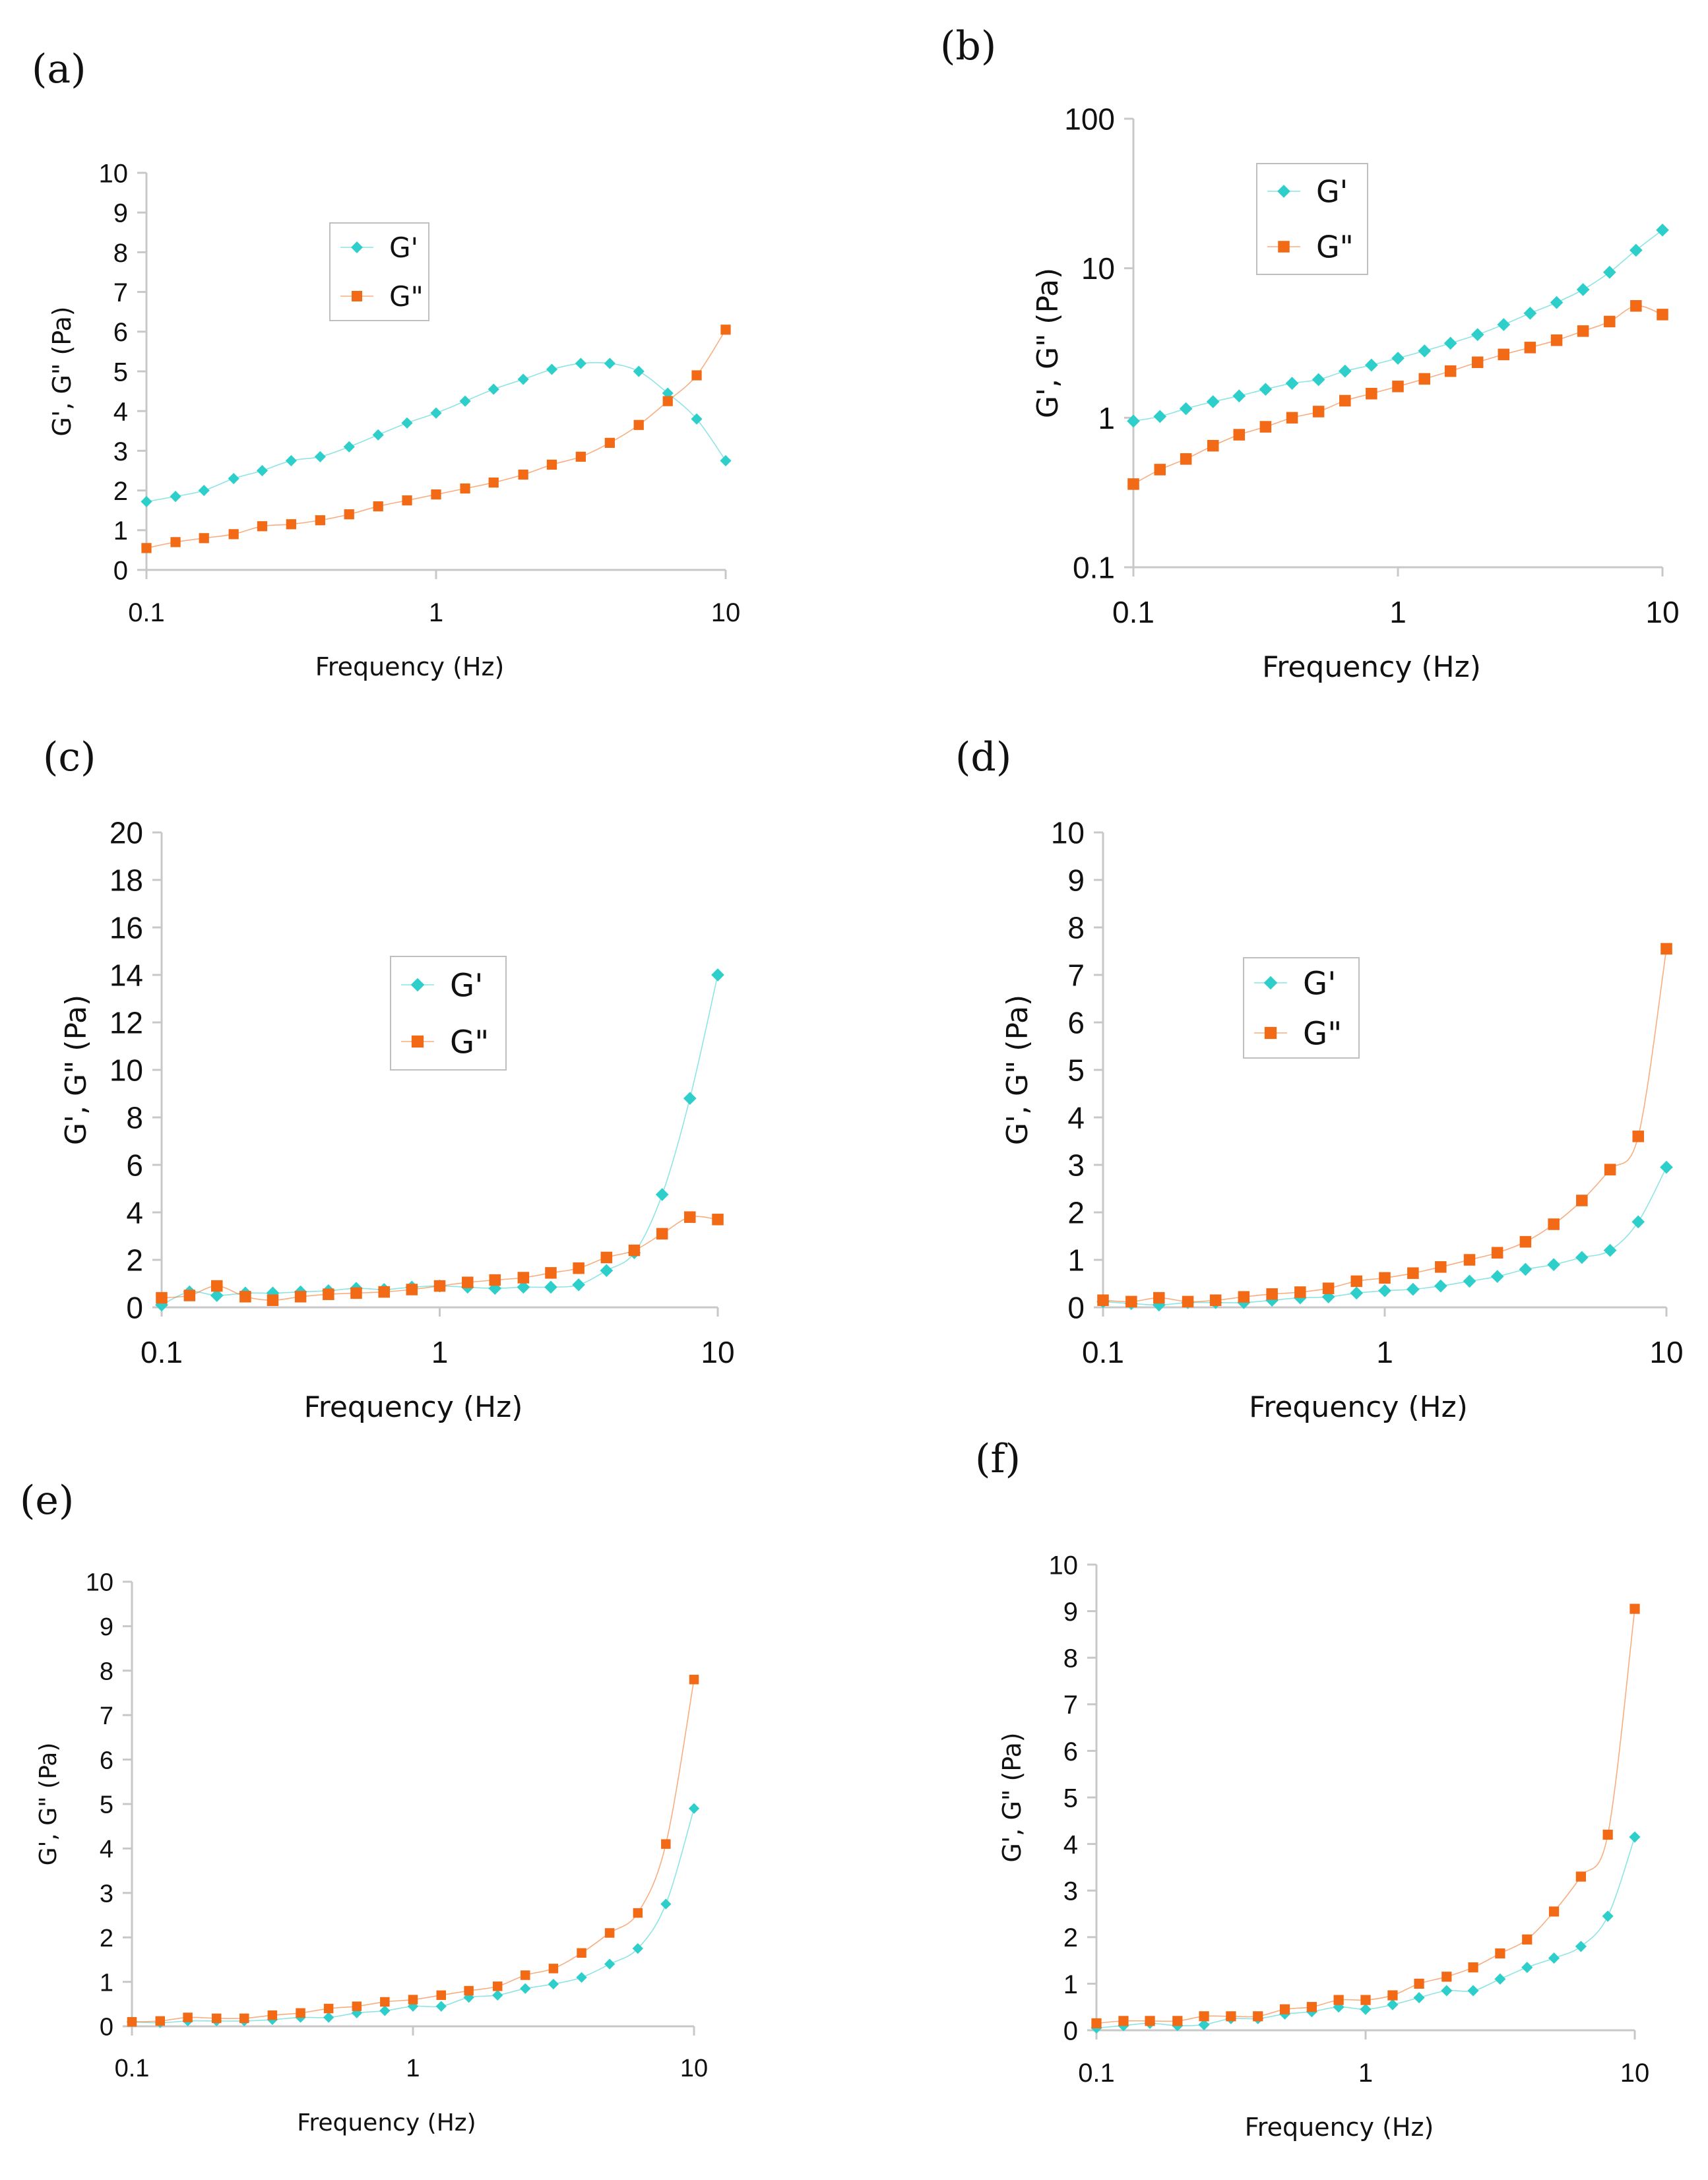 Image resolution: width=1708 pixels, height=2180 pixels. Describe the element at coordinates (127, 833) in the screenshot. I see `y-tick-label: 20` at that location.